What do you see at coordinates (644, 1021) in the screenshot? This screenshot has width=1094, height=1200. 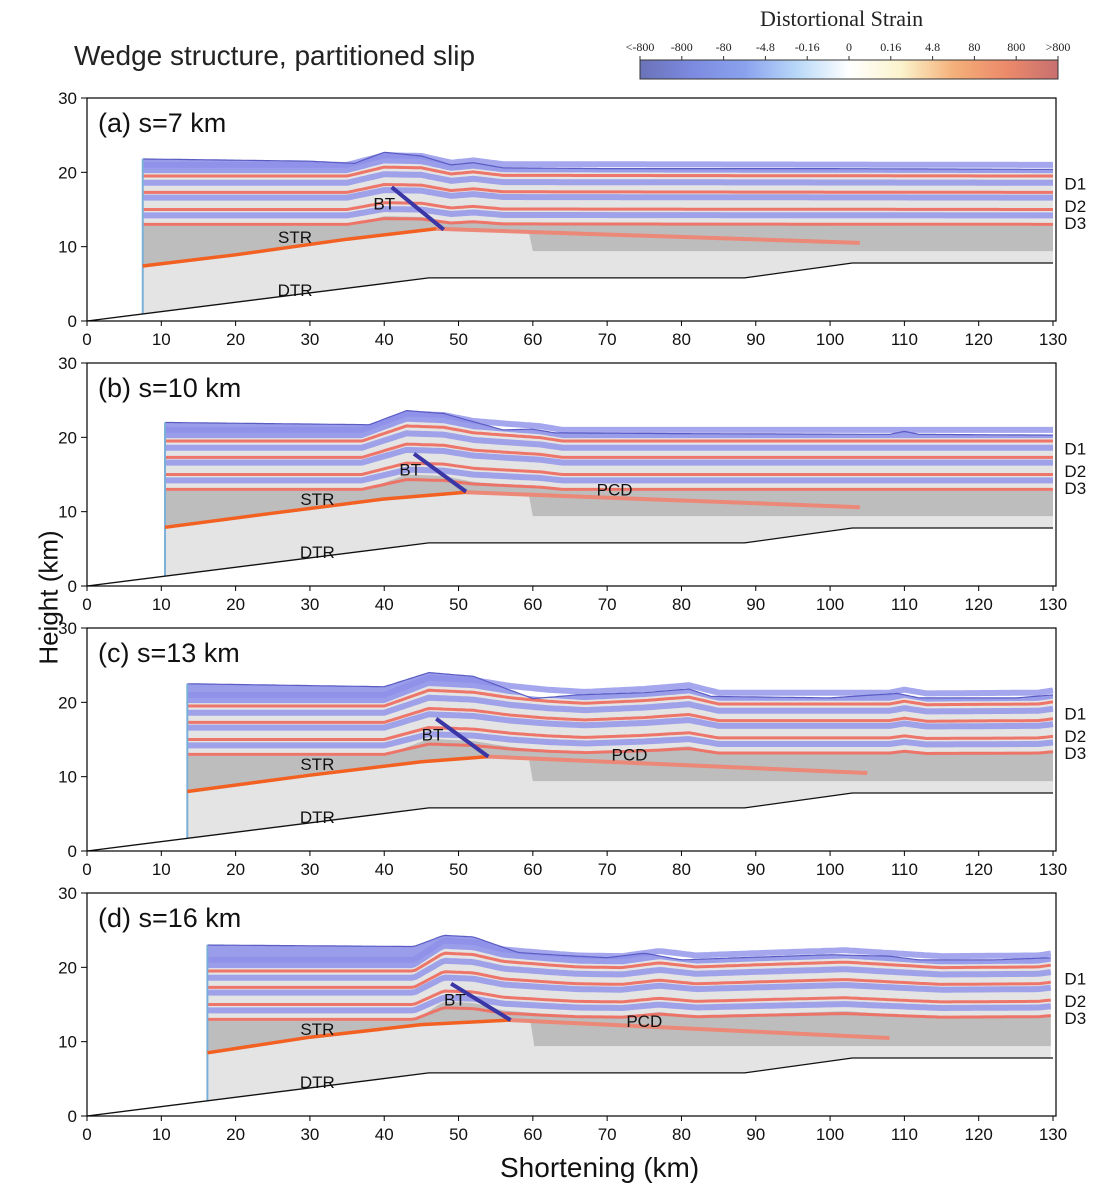 I see `annotation-pcd: PCD` at bounding box center [644, 1021].